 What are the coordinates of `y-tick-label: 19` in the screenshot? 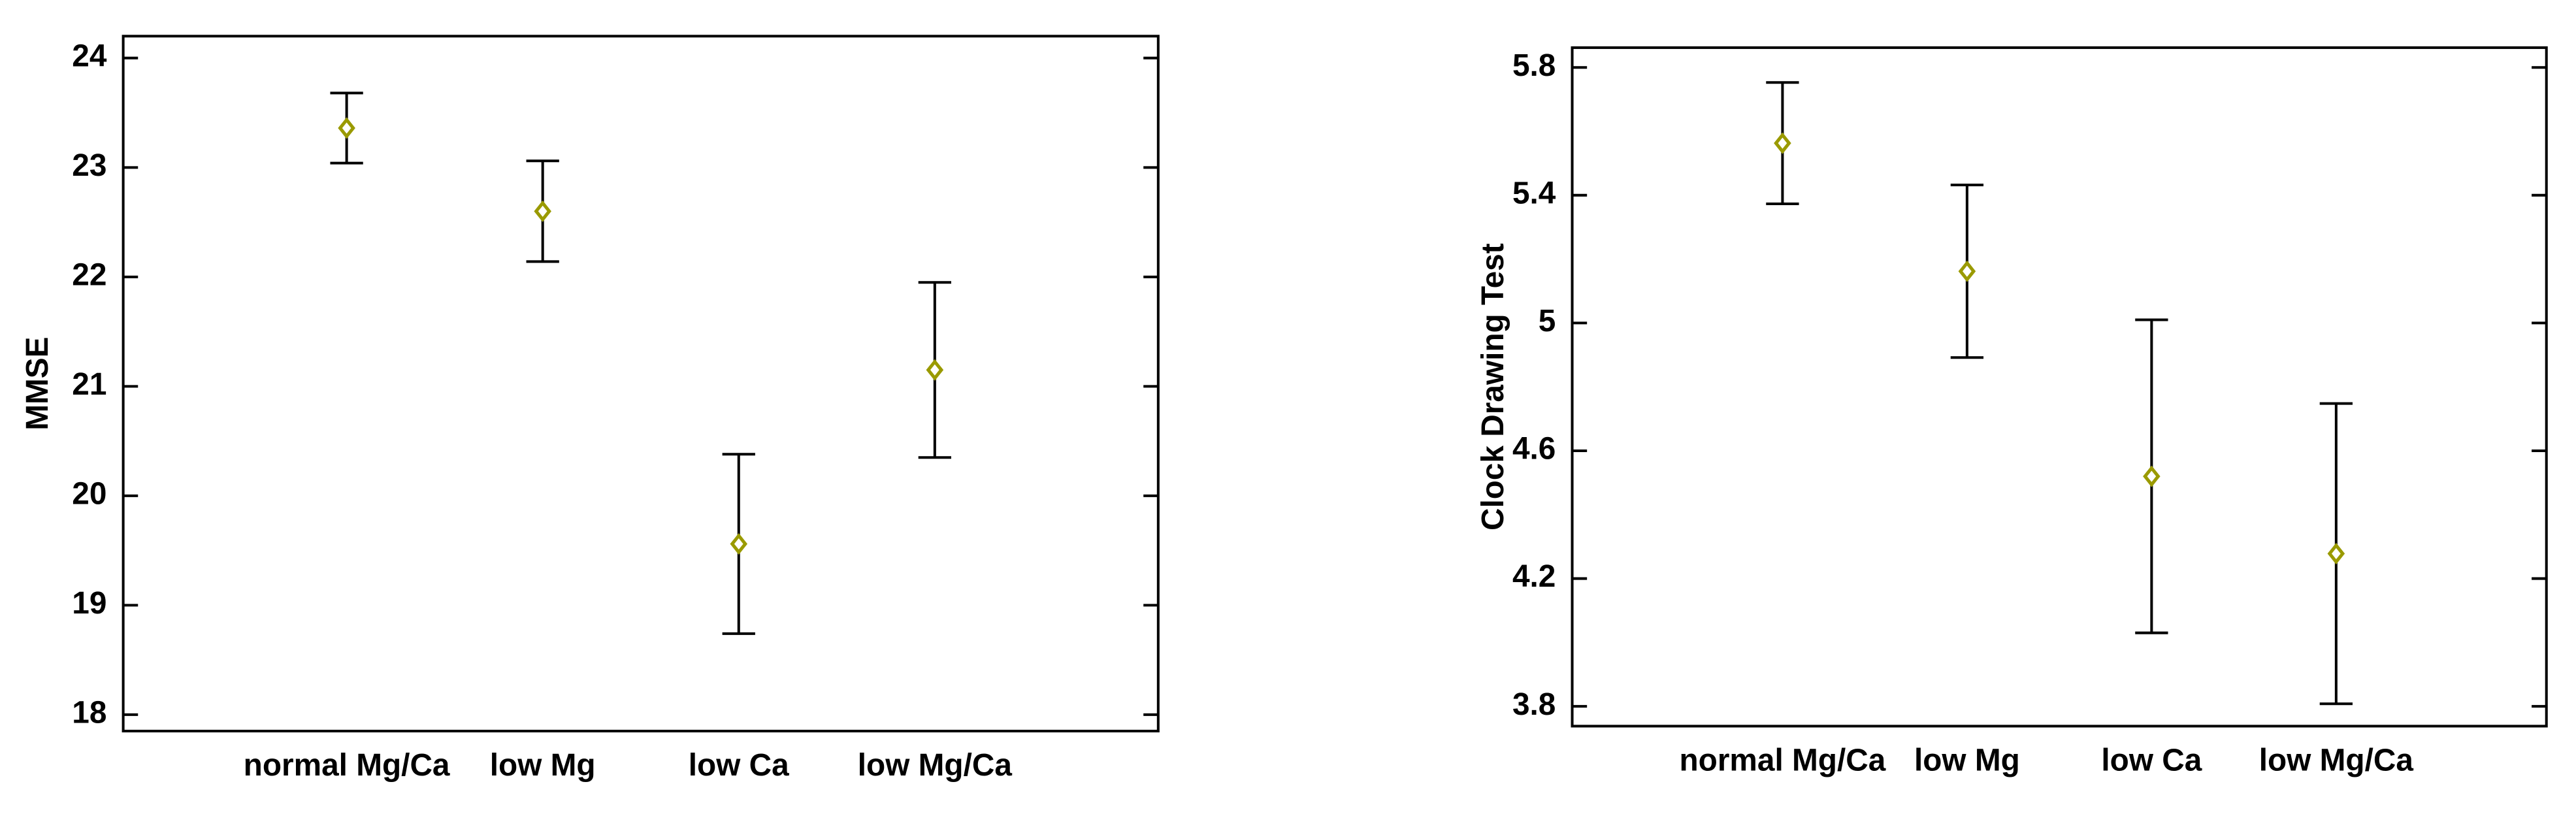 It's located at (89, 603).